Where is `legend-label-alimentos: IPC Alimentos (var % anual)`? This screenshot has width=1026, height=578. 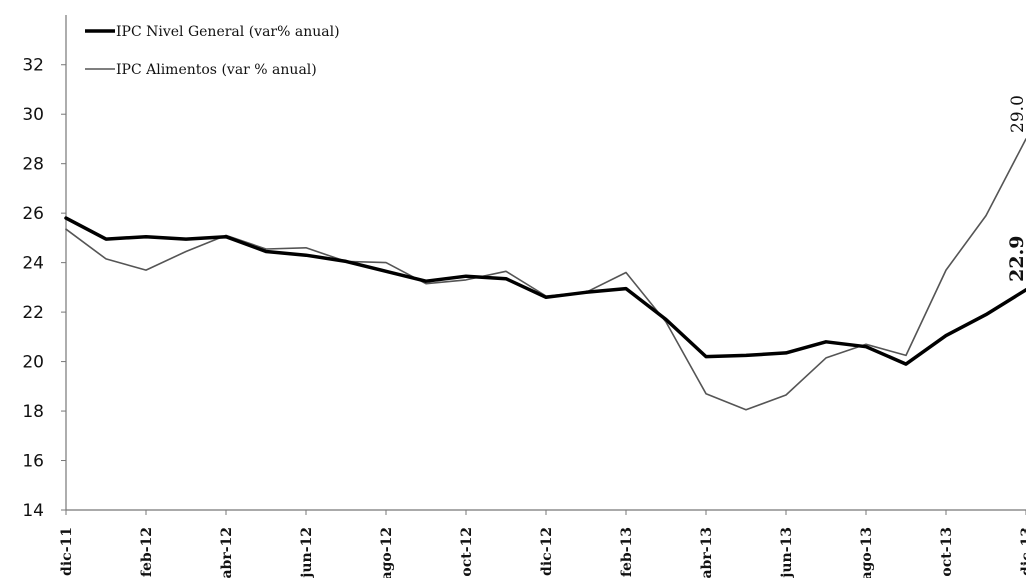 legend-label-alimentos: IPC Alimentos (var % anual) is located at coordinates (216, 70).